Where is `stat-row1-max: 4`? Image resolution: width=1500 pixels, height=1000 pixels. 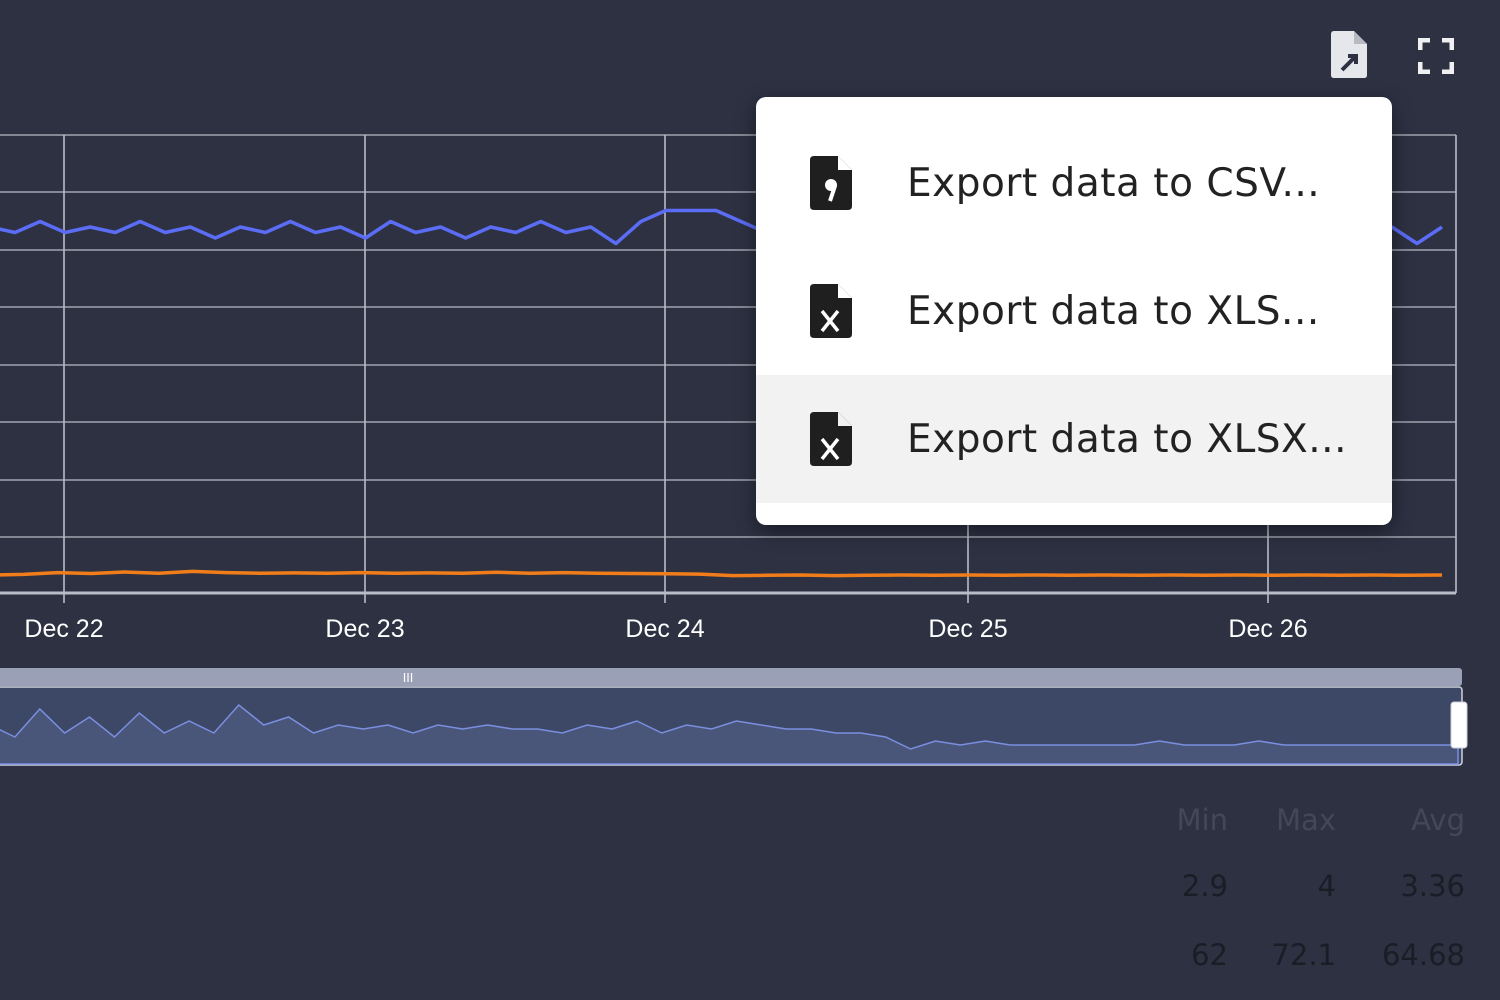
stat-row1-max: 4 is located at coordinates (1326, 886).